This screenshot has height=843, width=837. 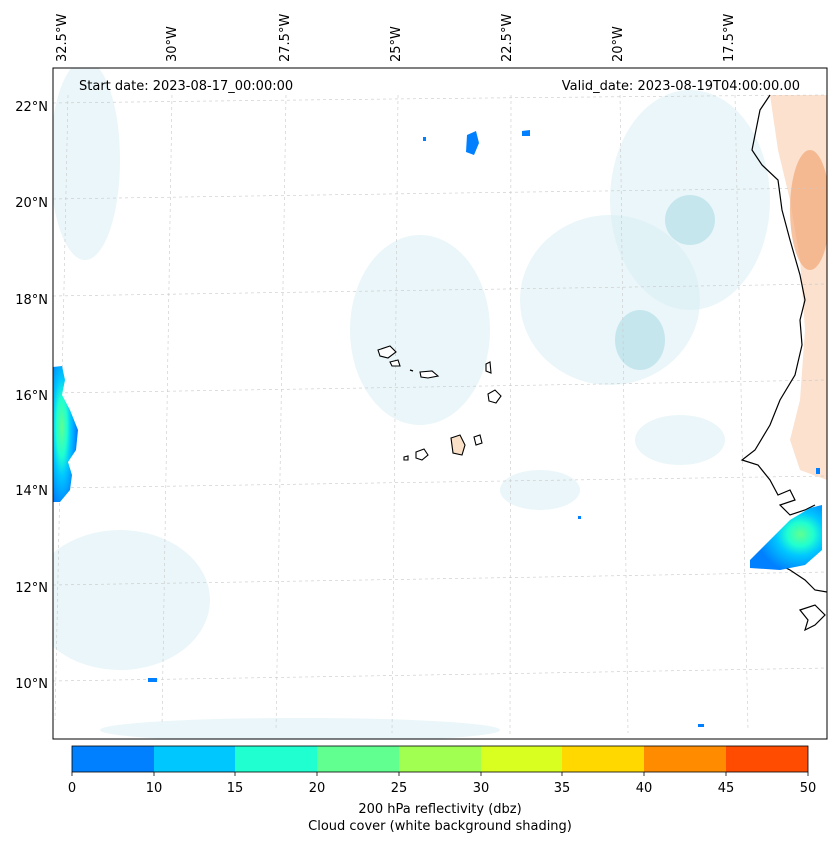 I want to click on colorbar-tick: 25, so click(x=399, y=788).